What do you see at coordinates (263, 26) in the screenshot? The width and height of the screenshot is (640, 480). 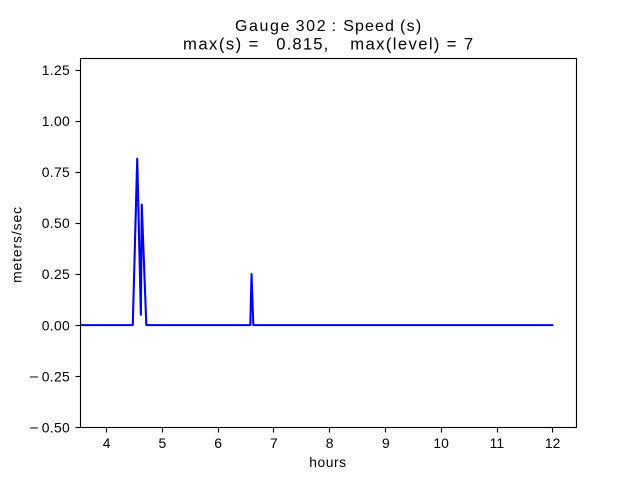 I see `svg-text: Gauge` at bounding box center [263, 26].